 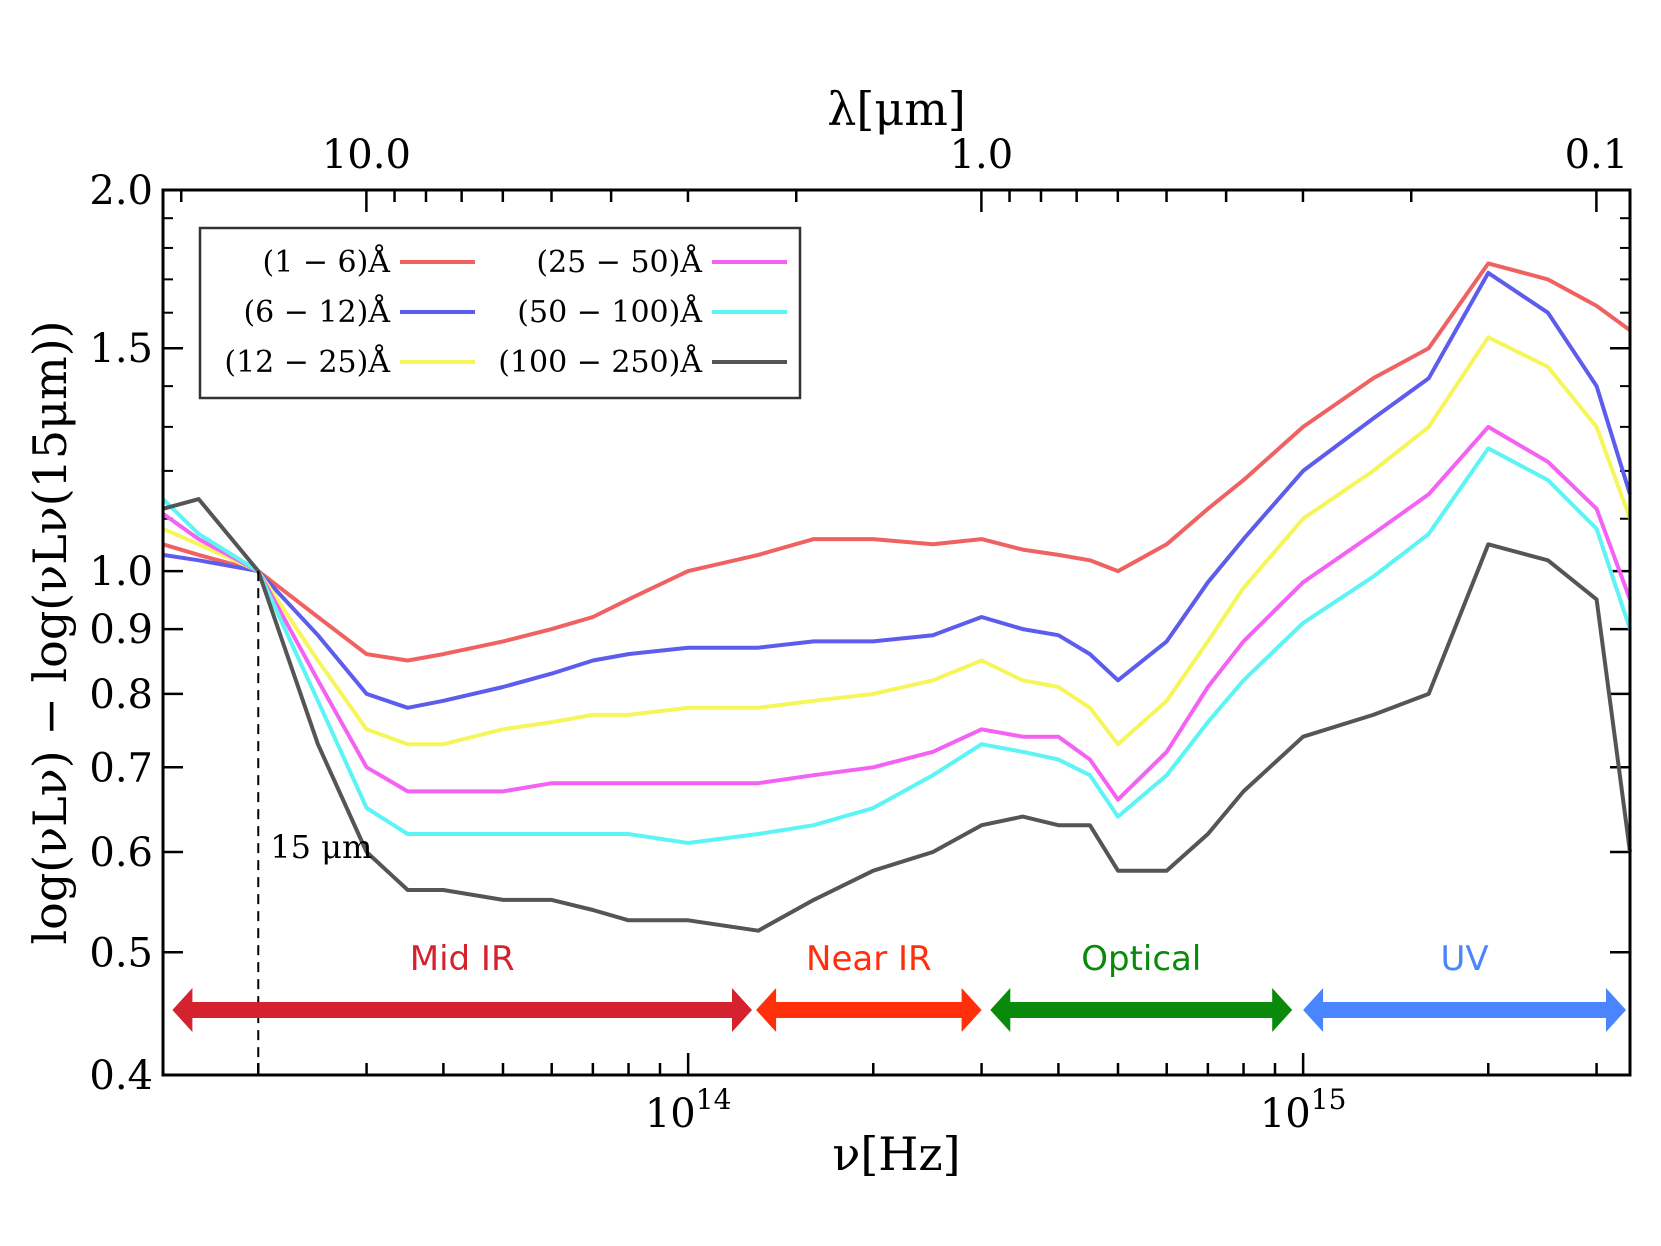 I want to click on y-axis-title: log(νLν) − log(νLν(15μm)), so click(x=50, y=632).